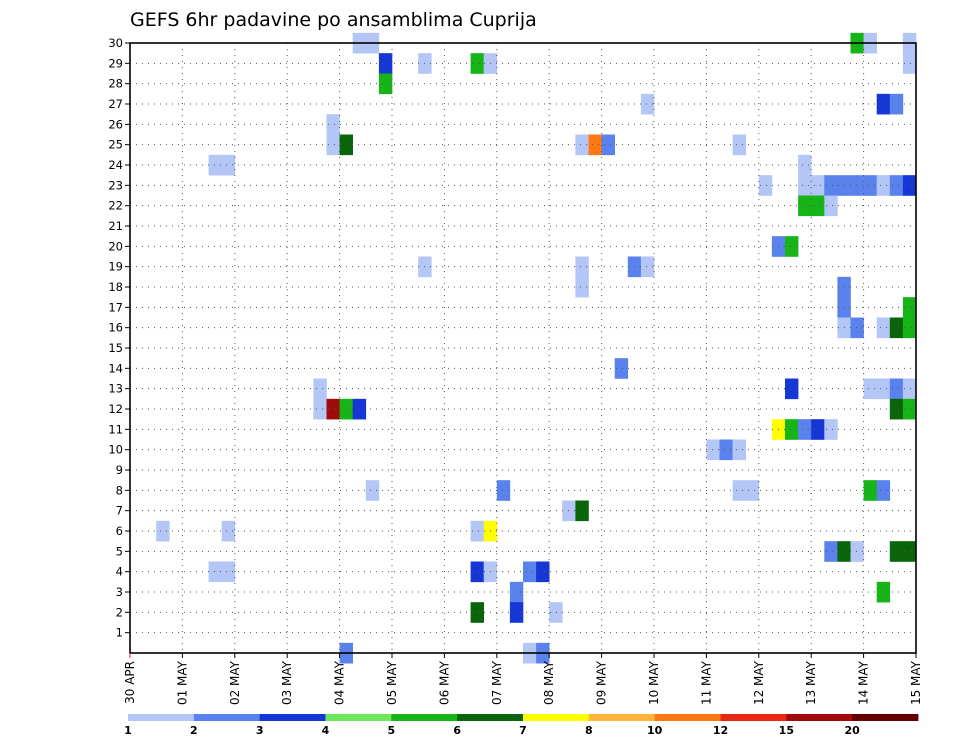 Image resolution: width=960 pixels, height=742 pixels. Describe the element at coordinates (457, 730) in the screenshot. I see `colorbar-label: 6` at that location.